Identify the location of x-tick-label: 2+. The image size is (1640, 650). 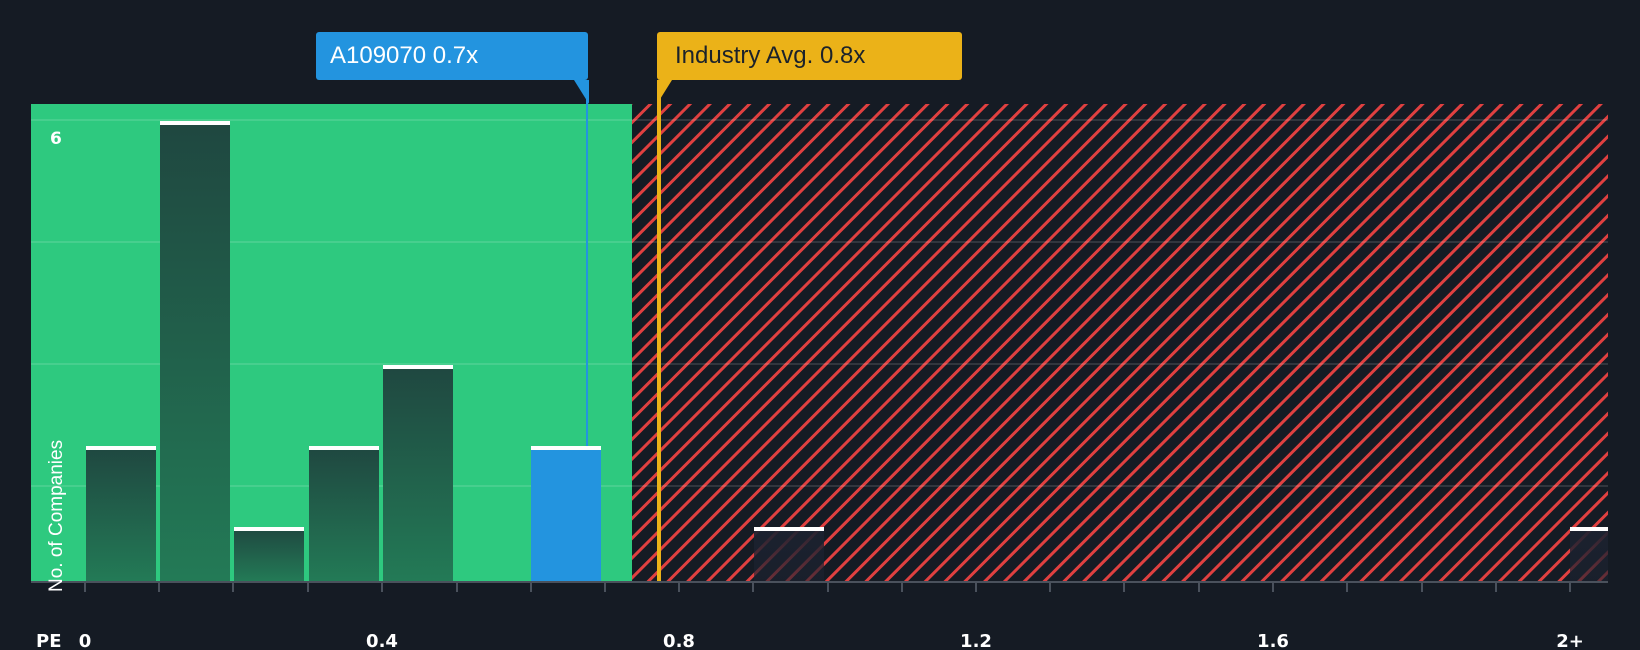
(1570, 640).